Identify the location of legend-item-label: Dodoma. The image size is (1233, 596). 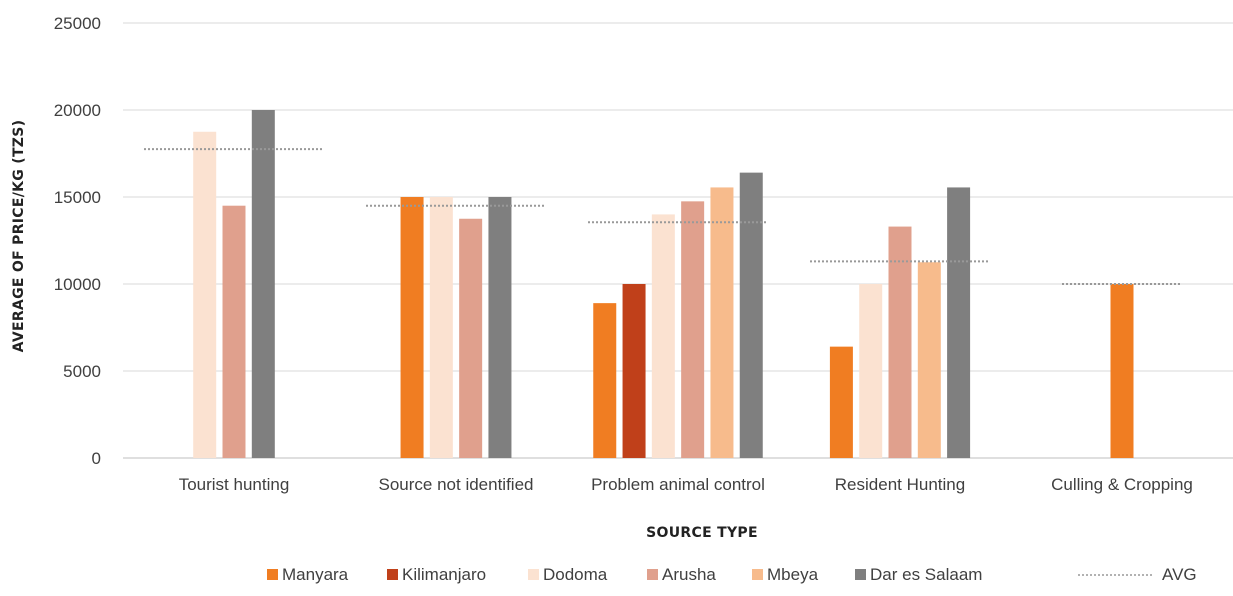
(575, 574).